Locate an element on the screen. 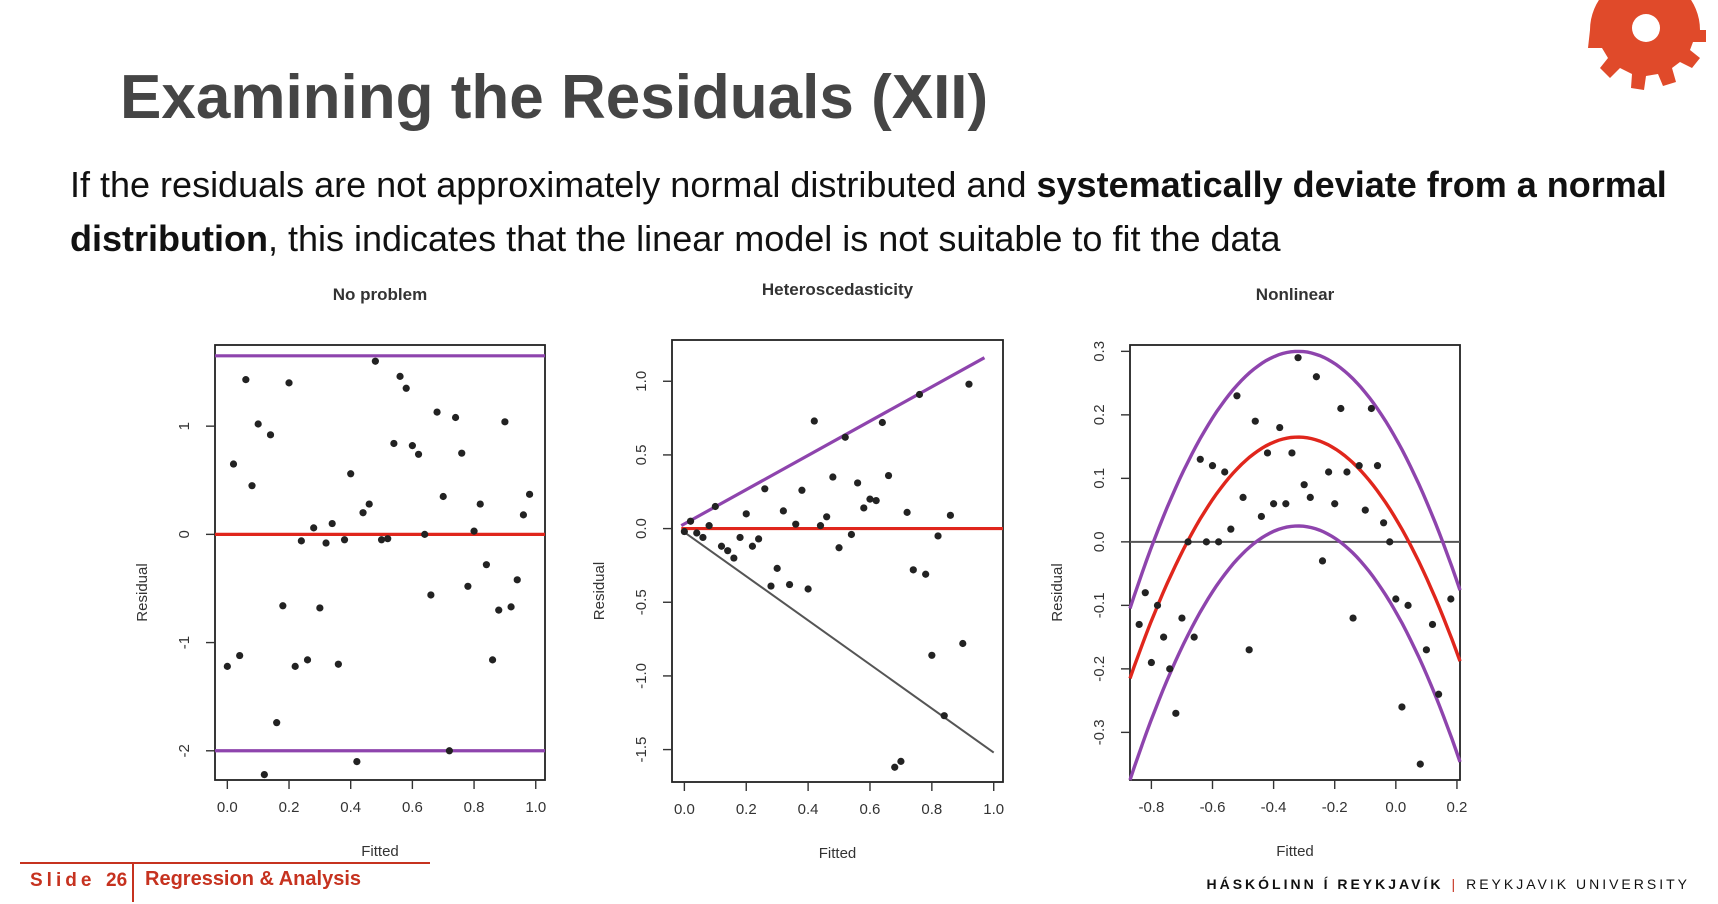 The width and height of the screenshot is (1718, 904). y-tick-label: -0.1 is located at coordinates (1099, 605).